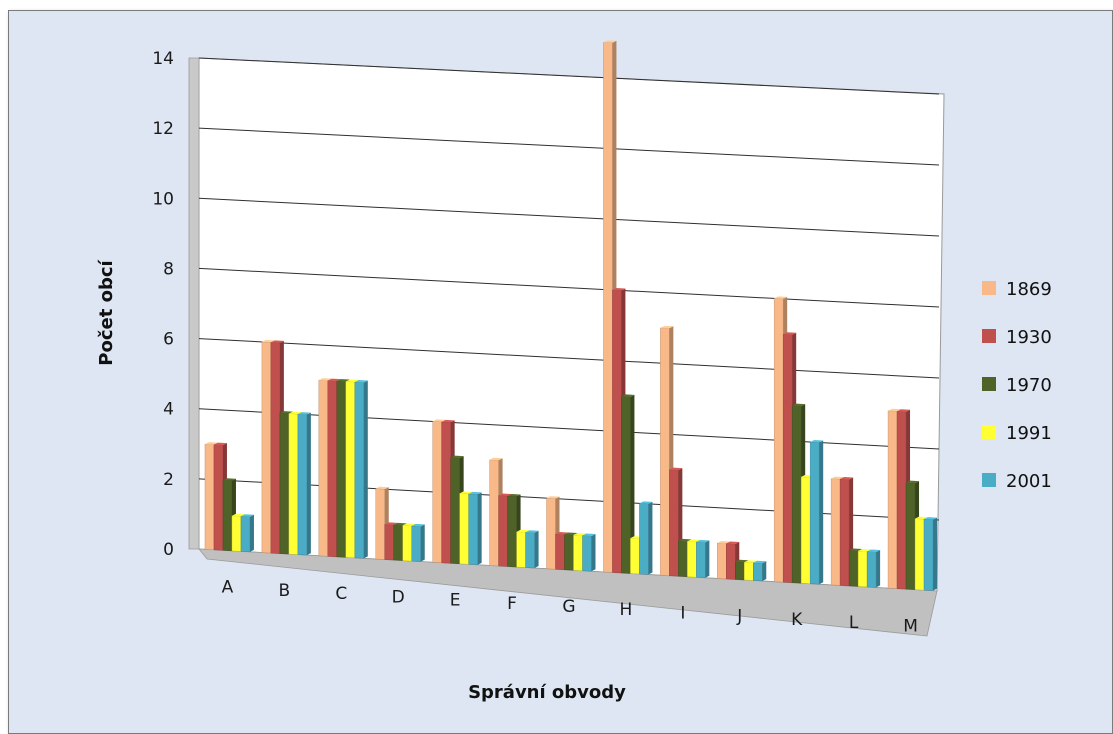 This screenshot has width=1113, height=734. Describe the element at coordinates (739, 617) in the screenshot. I see `x-tick-label: J` at that location.